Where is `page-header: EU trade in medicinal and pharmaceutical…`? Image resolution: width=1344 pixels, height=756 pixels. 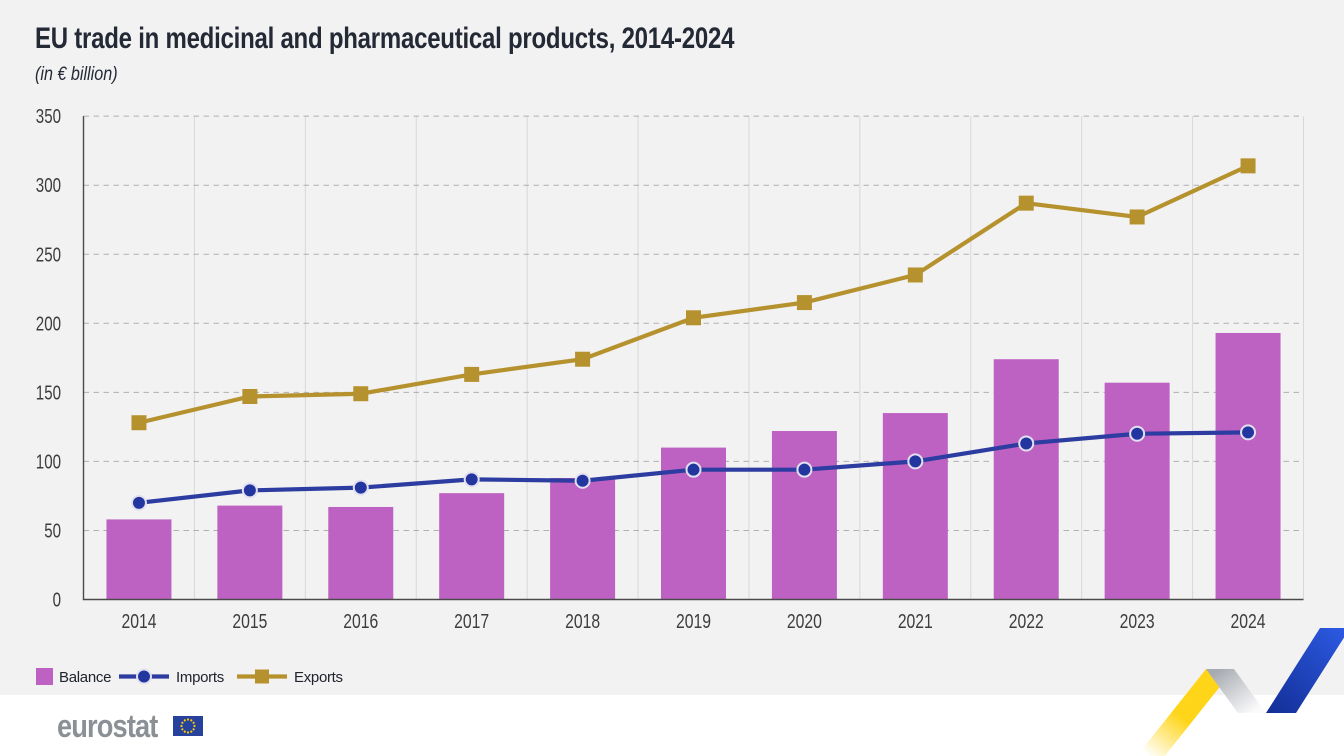
page-header: EU trade in medicinal and pharmaceutical… is located at coordinates (472, 54).